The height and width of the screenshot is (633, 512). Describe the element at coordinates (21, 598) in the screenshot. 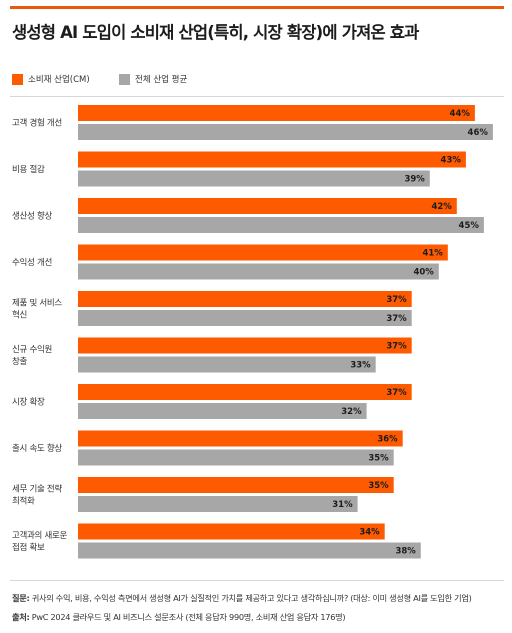

I see `footnote-question-label: 질문:` at that location.